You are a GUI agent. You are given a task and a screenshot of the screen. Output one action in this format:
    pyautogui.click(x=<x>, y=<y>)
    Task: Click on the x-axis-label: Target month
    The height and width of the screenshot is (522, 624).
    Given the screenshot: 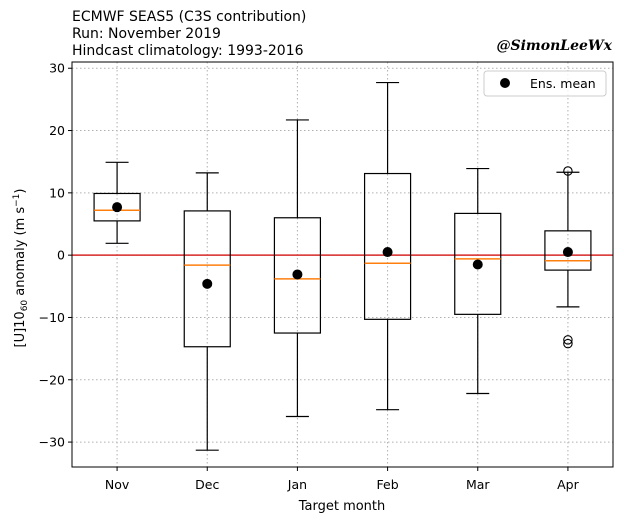 What is the action you would take?
    pyautogui.click(x=342, y=506)
    